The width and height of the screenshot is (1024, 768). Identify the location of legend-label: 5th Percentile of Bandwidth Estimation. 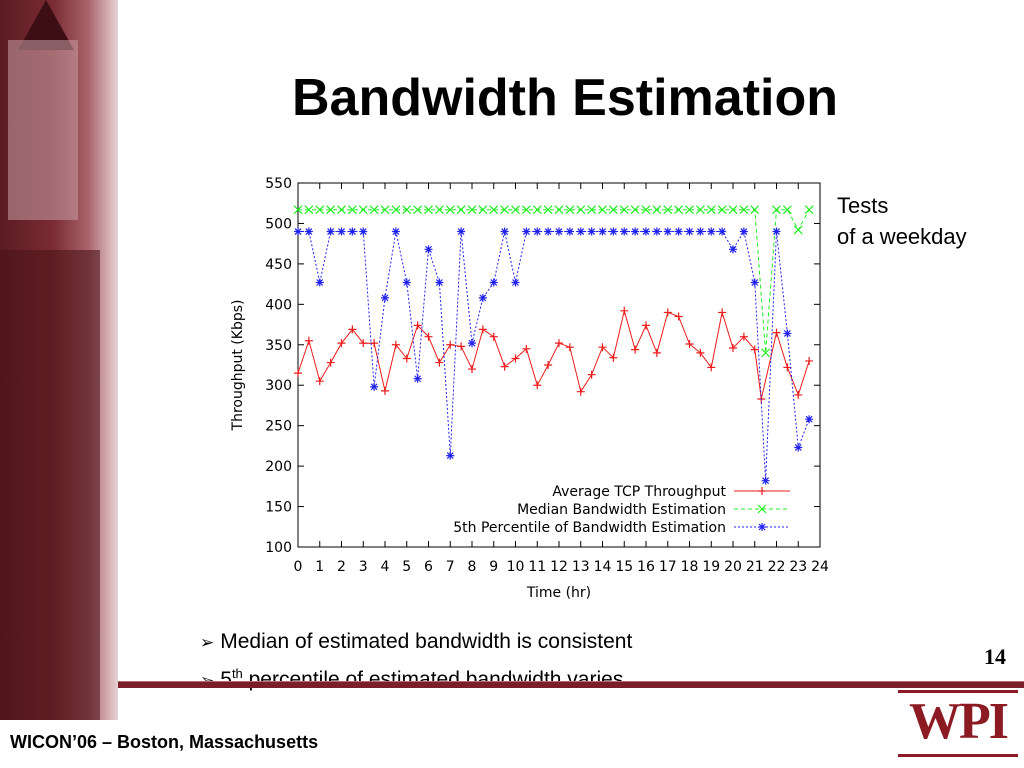
(589, 528).